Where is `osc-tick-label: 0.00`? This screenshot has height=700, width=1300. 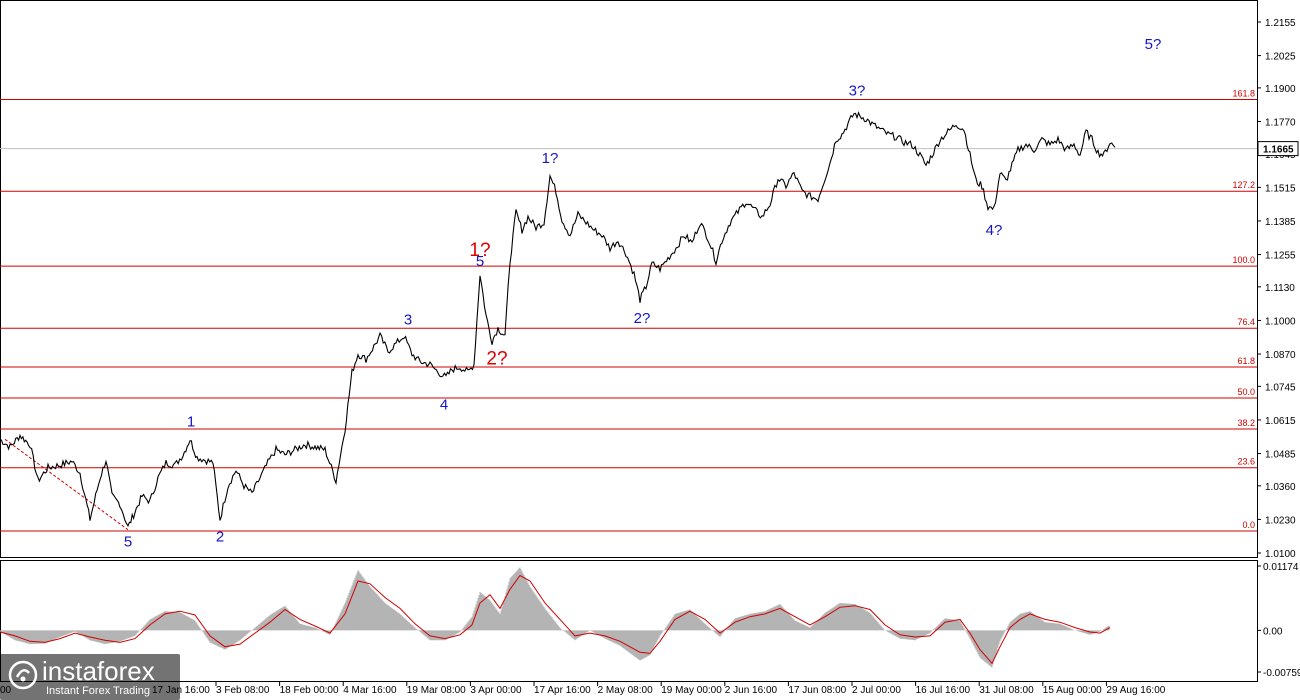
osc-tick-label: 0.00 is located at coordinates (1273, 631).